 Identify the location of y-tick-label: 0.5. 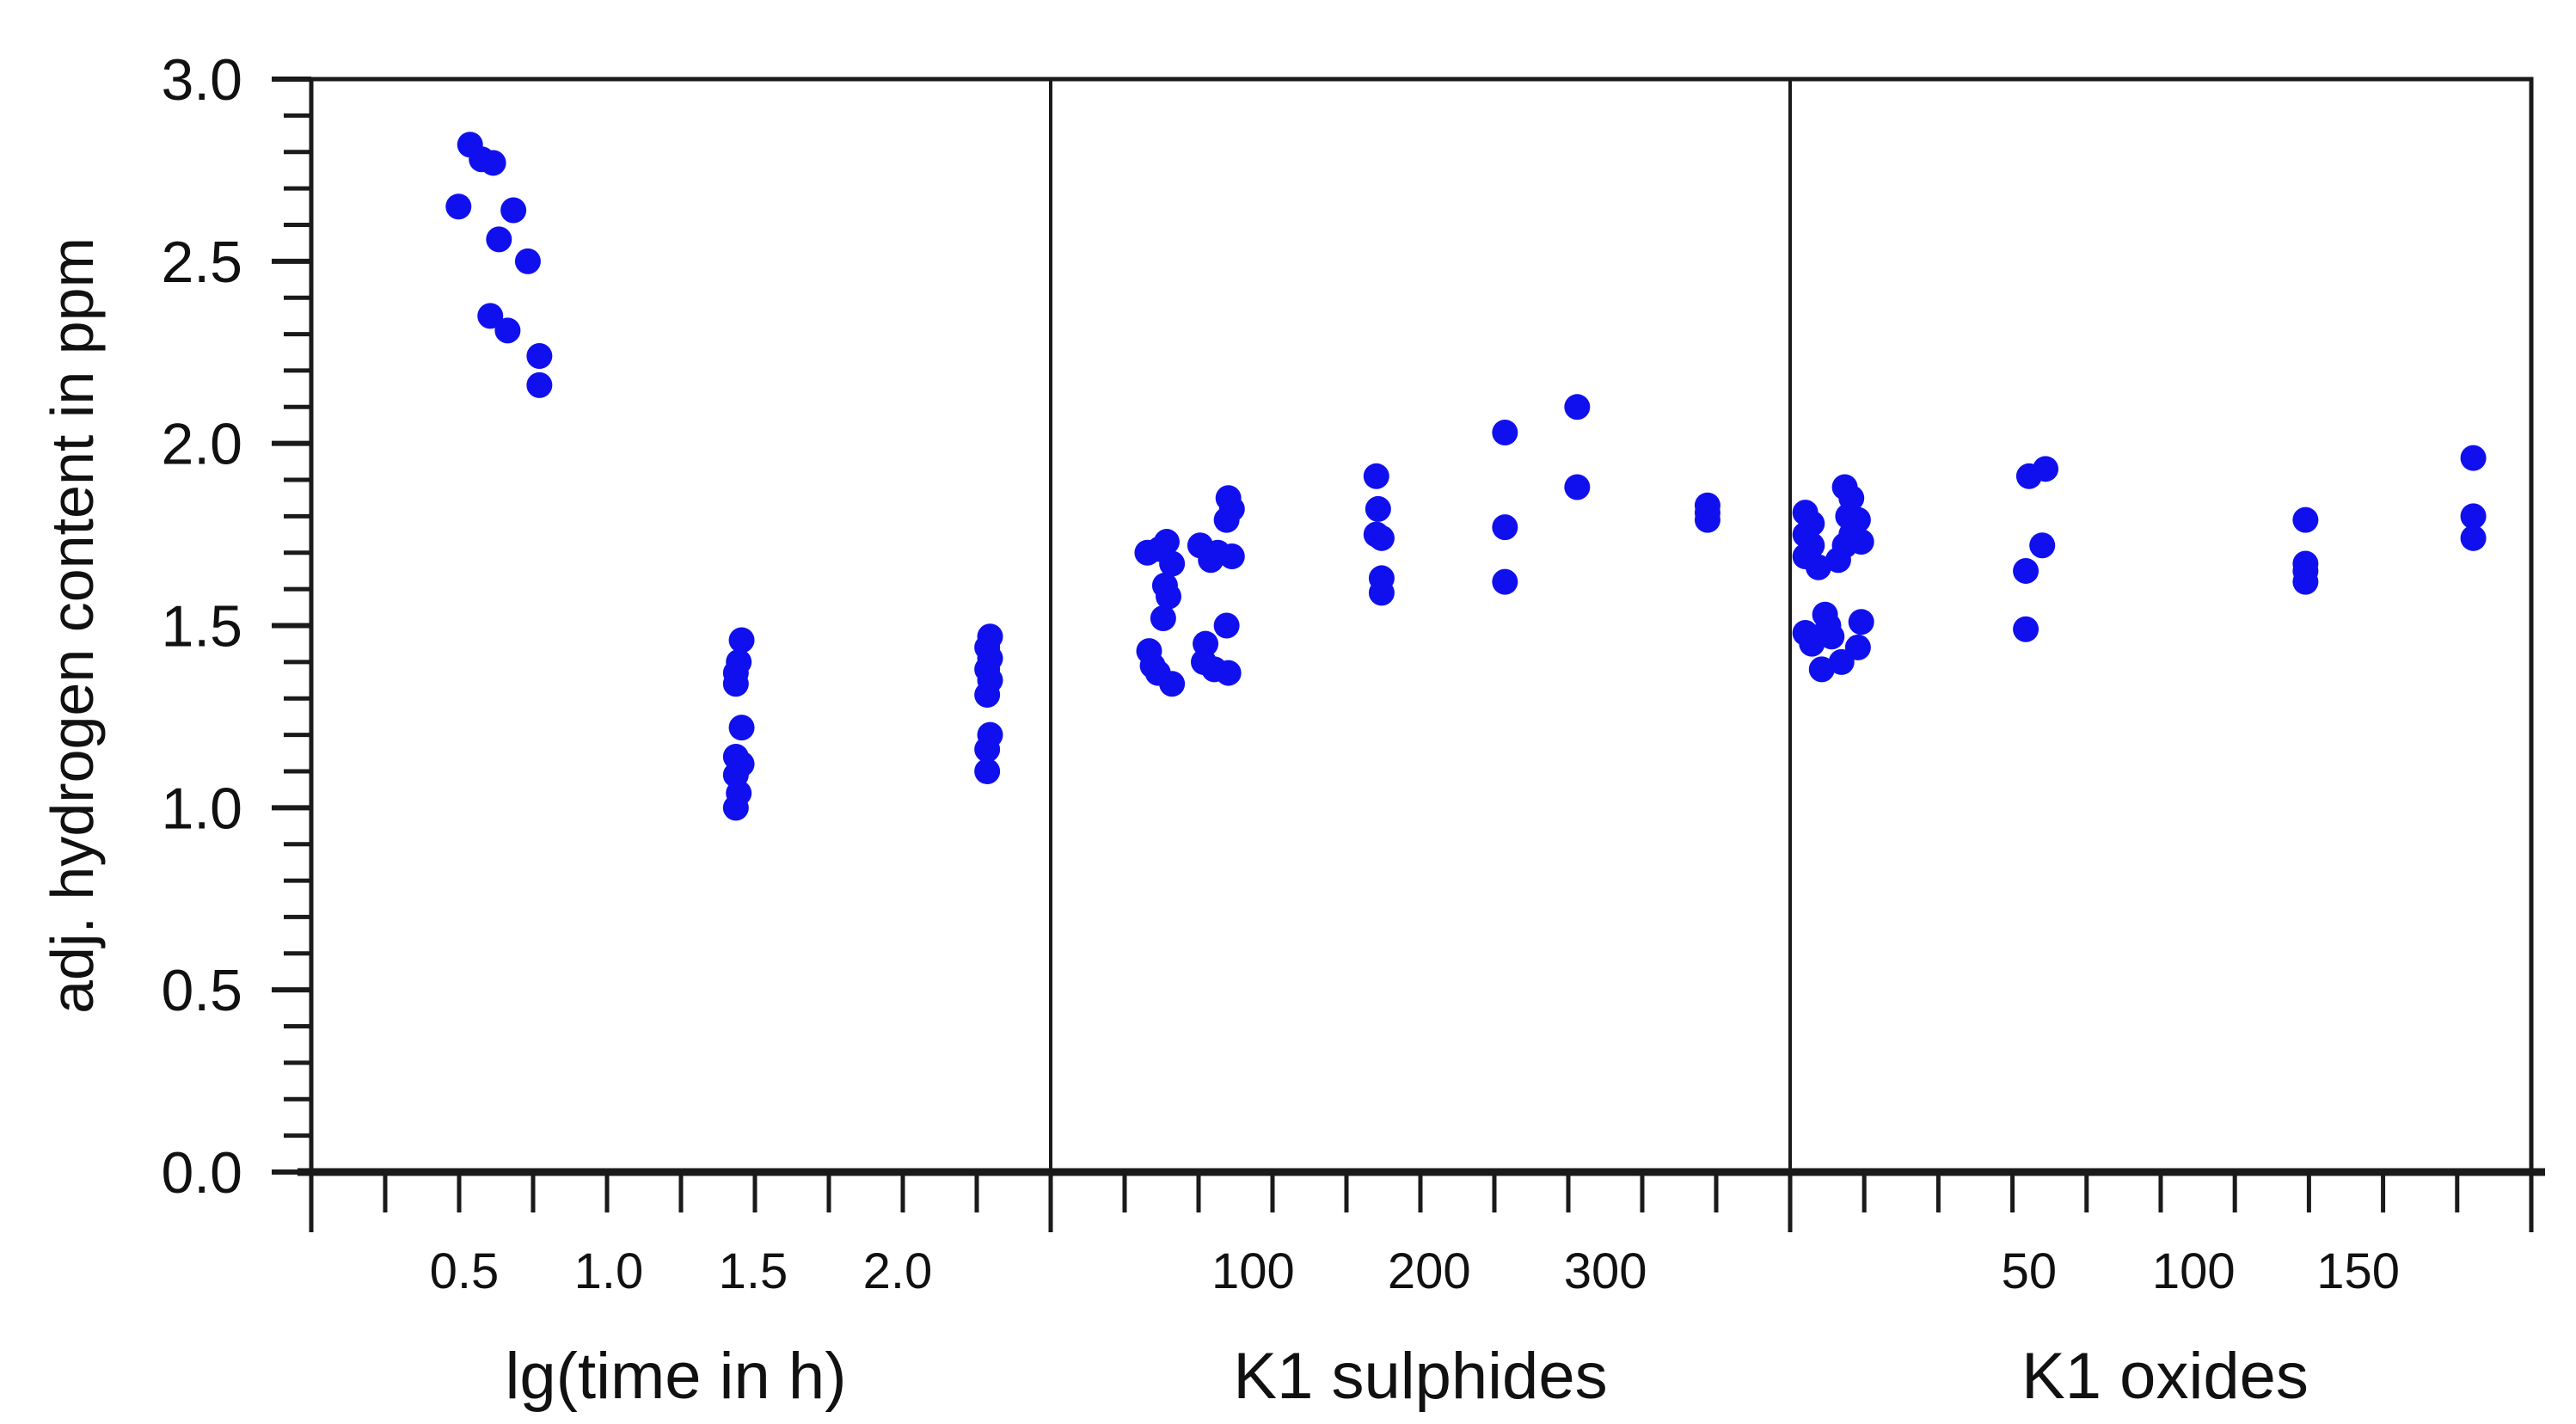
(201, 991).